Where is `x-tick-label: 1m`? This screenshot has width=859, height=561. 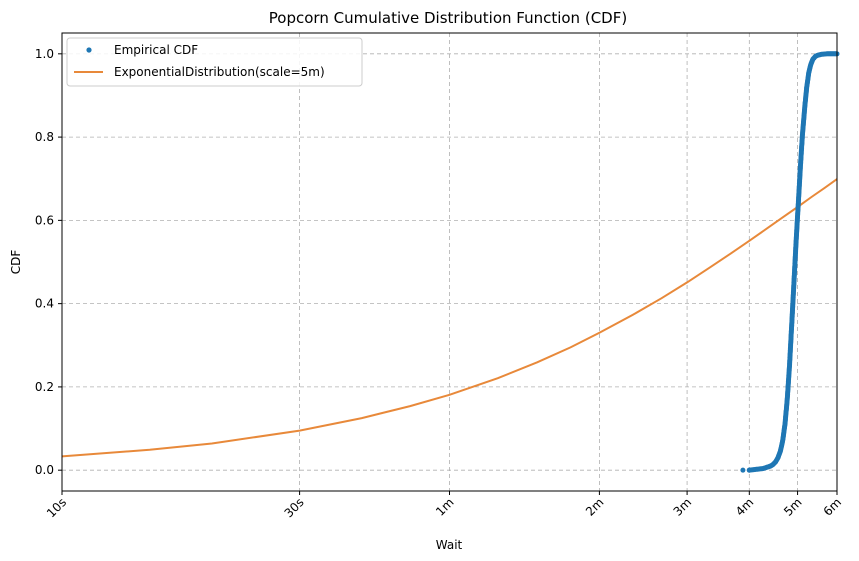 x-tick-label: 1m is located at coordinates (445, 507).